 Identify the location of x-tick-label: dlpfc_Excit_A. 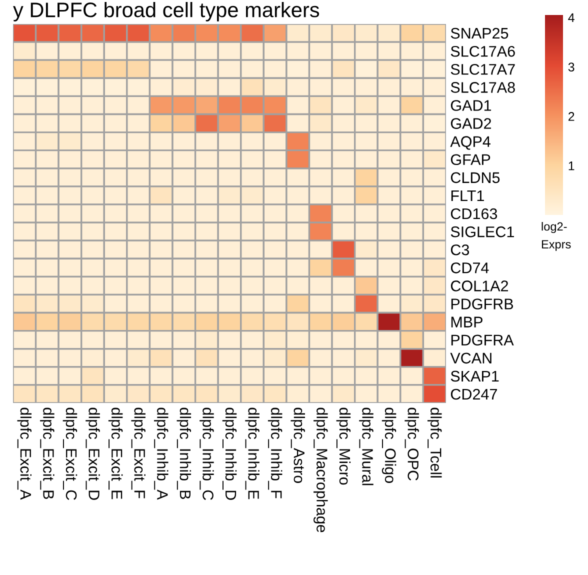
(24, 454).